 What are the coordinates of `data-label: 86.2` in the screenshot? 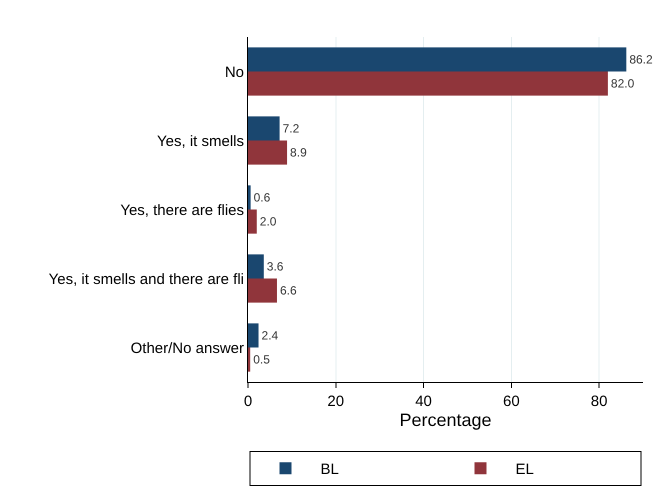 It's located at (641, 59).